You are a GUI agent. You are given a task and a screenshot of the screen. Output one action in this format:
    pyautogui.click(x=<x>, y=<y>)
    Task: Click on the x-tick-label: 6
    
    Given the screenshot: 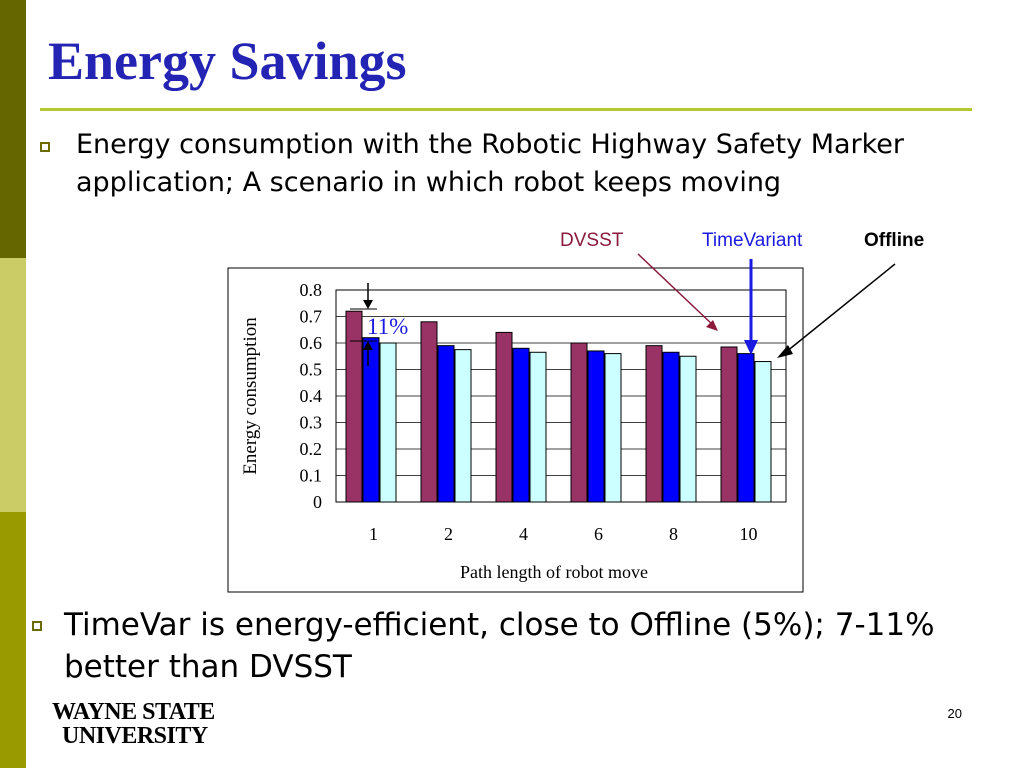 What is the action you would take?
    pyautogui.click(x=598, y=534)
    